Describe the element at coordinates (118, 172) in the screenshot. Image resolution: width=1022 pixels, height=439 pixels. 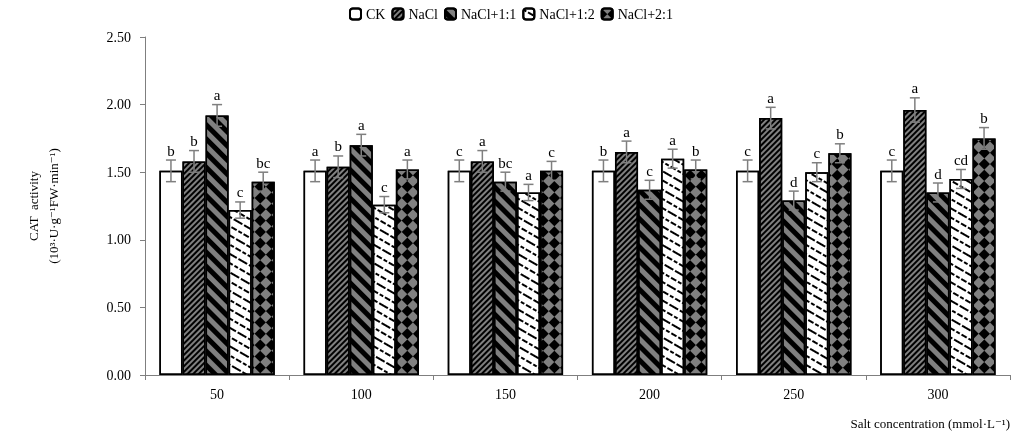
I see `y-tick-label: 1.50` at that location.